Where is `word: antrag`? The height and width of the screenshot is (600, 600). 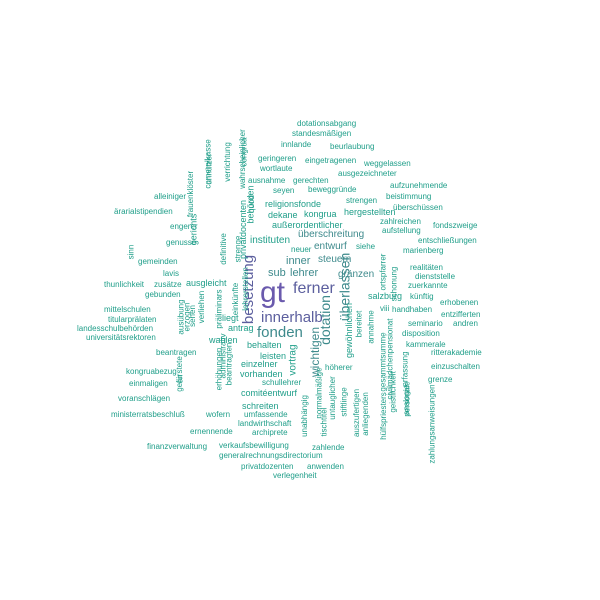
word: antrag is located at coordinates (241, 328).